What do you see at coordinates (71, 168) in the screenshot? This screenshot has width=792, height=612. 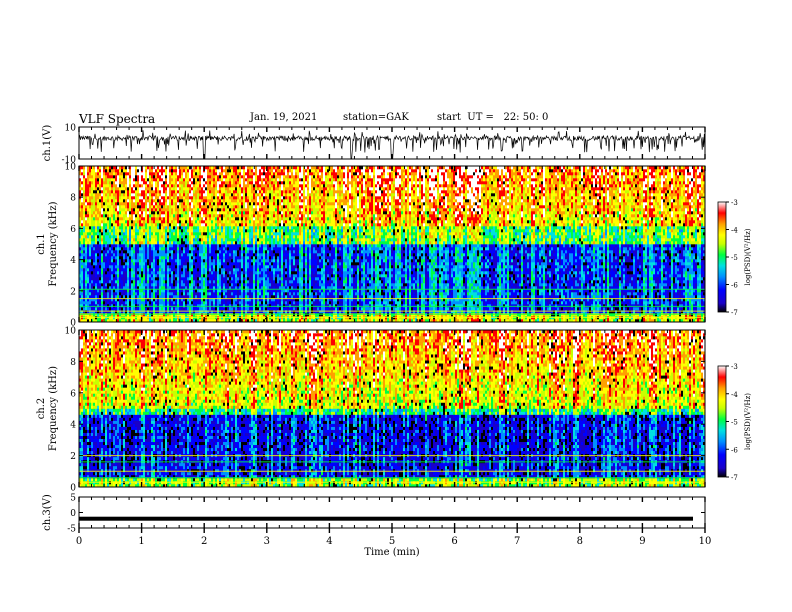 I see `ch1-spec-ytick-label: 10` at bounding box center [71, 168].